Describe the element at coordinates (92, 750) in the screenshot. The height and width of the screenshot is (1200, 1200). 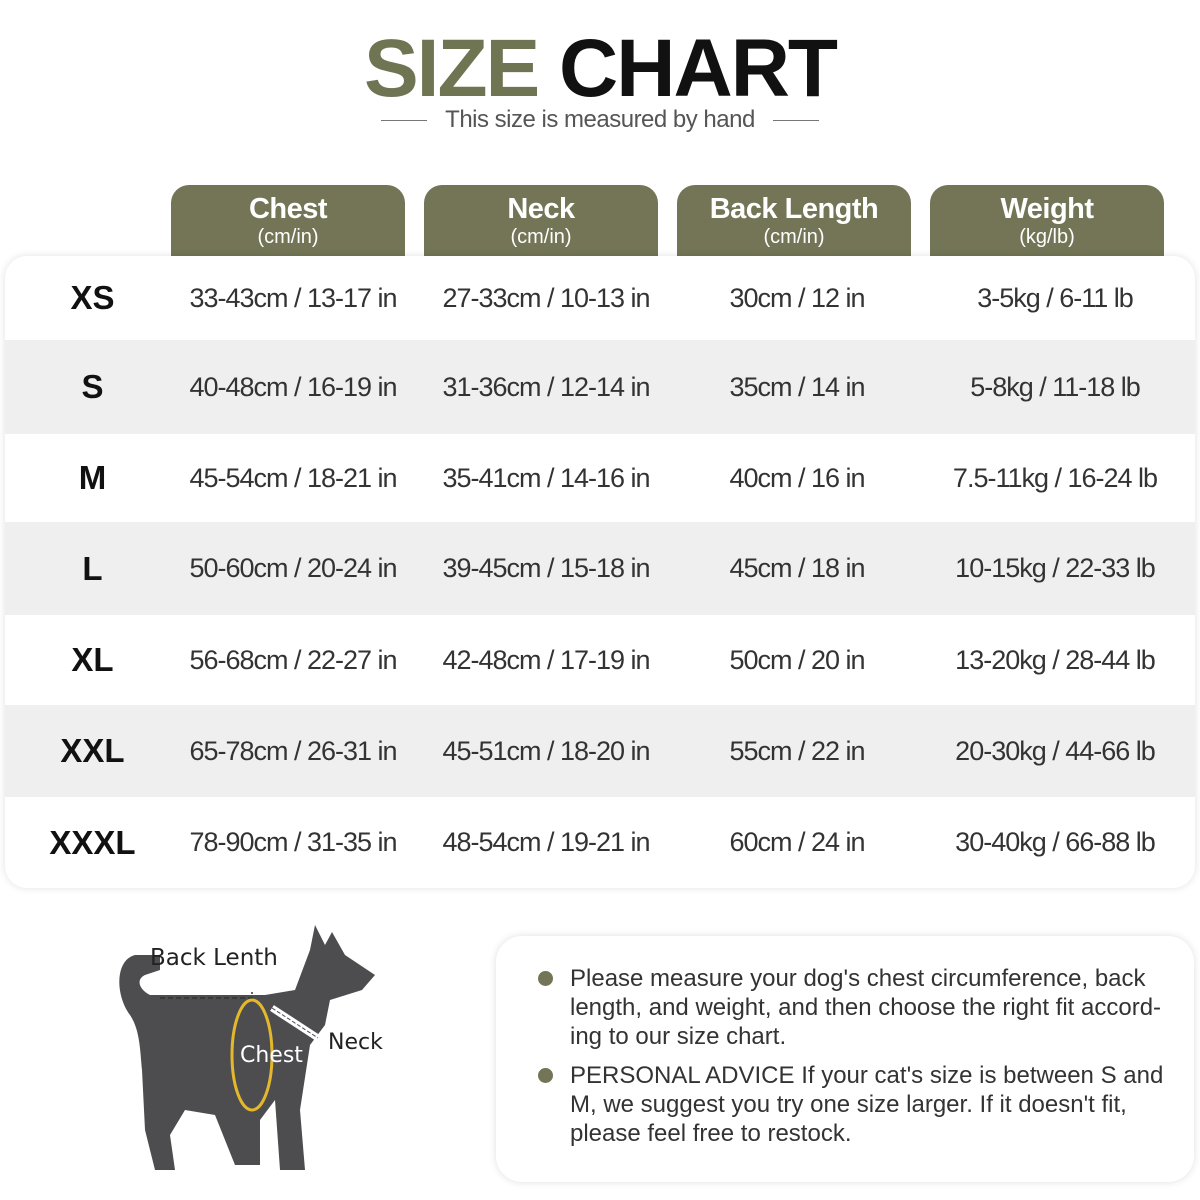
I see `size-label: XXL` at that location.